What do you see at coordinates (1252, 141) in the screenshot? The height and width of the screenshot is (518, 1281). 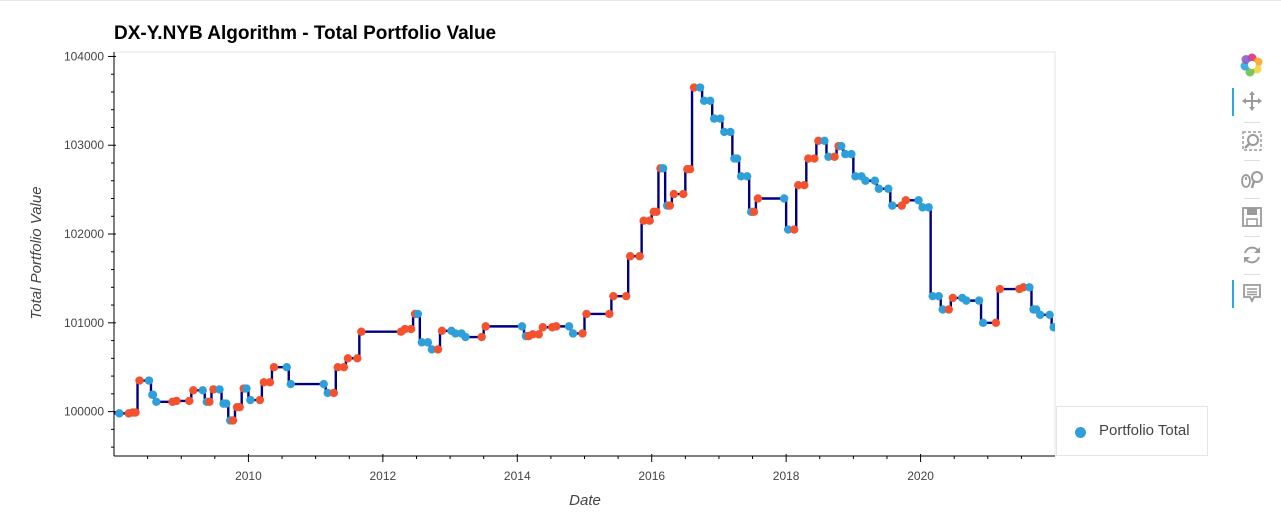 I see `box-zoom-tool-button` at bounding box center [1252, 141].